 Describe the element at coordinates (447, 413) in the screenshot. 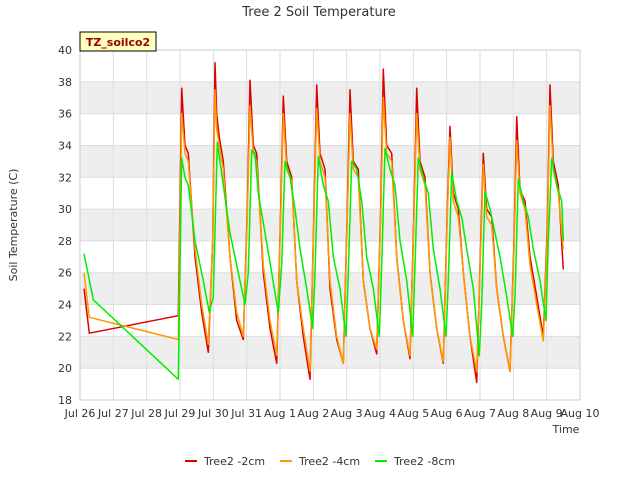

I see `x-tick-label: Aug 6` at that location.